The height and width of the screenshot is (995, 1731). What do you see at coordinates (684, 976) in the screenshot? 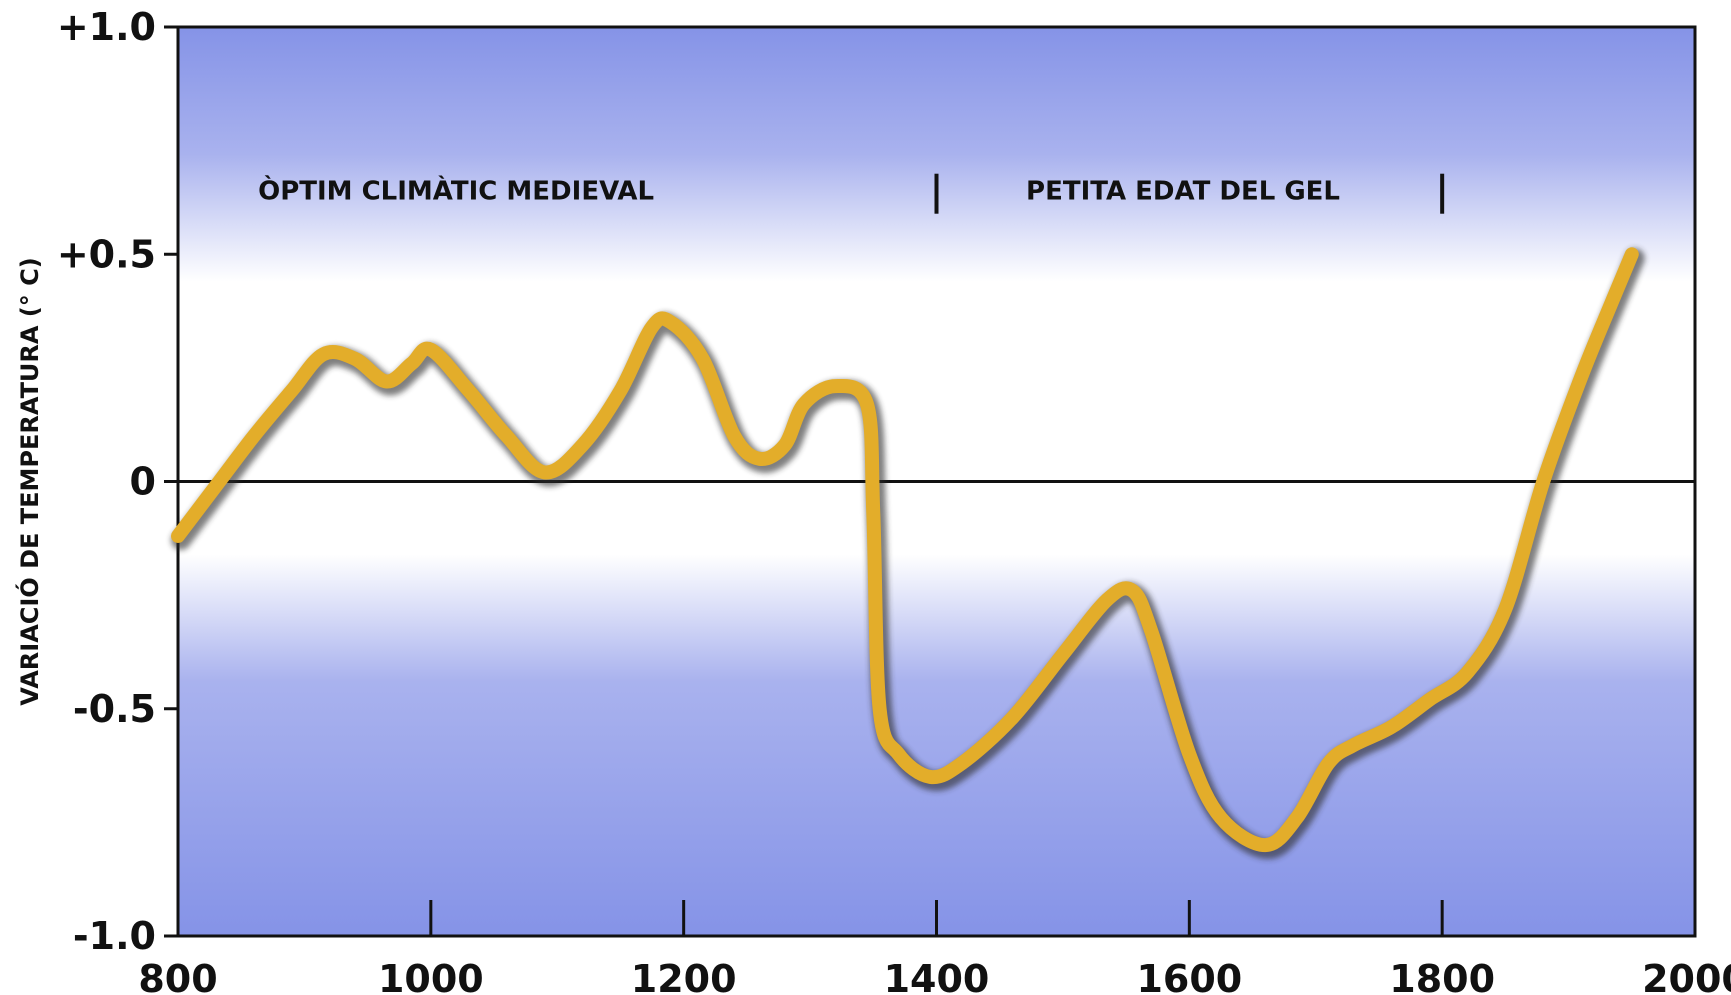
I see `x-tick-label-2: 1200` at bounding box center [684, 976].